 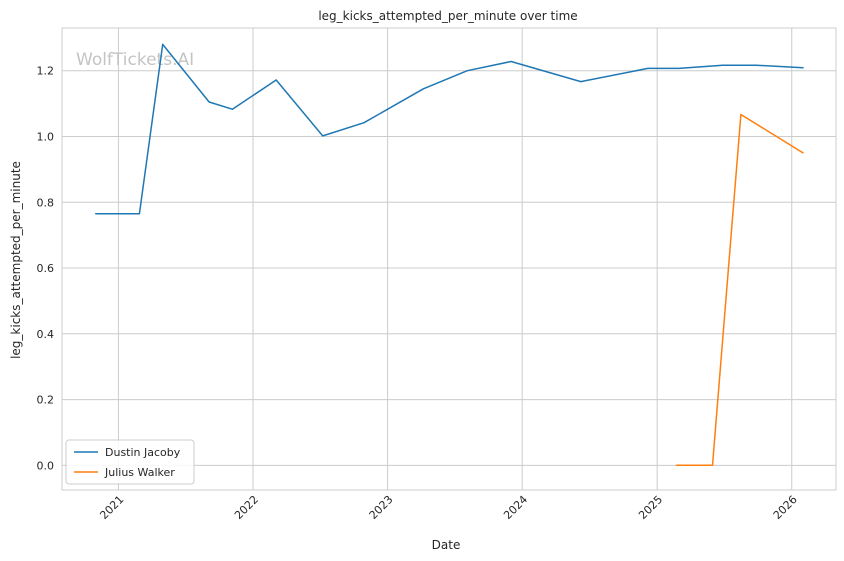 What do you see at coordinates (46, 137) in the screenshot?
I see `y-tick-label: 1.0` at bounding box center [46, 137].